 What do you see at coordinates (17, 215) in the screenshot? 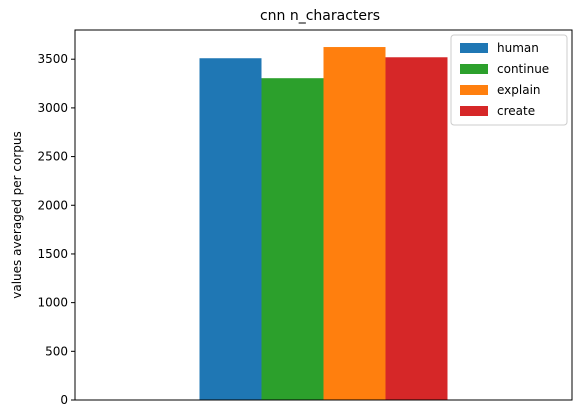
I see `y-axis-label: values averaged per corpus` at bounding box center [17, 215].